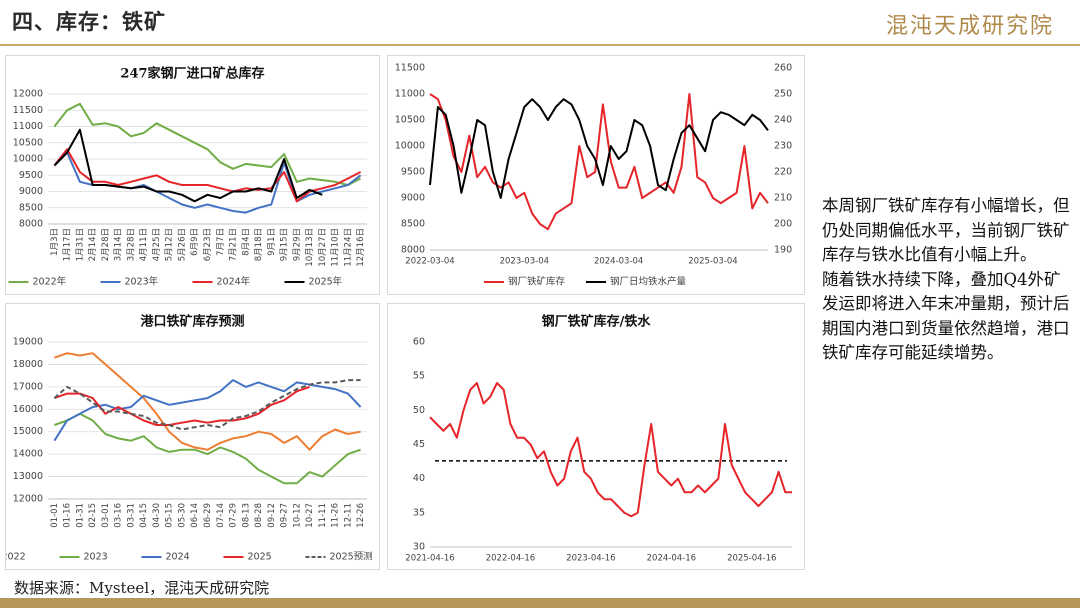  I want to click on x-tick-label: 11-26, so click(336, 515).